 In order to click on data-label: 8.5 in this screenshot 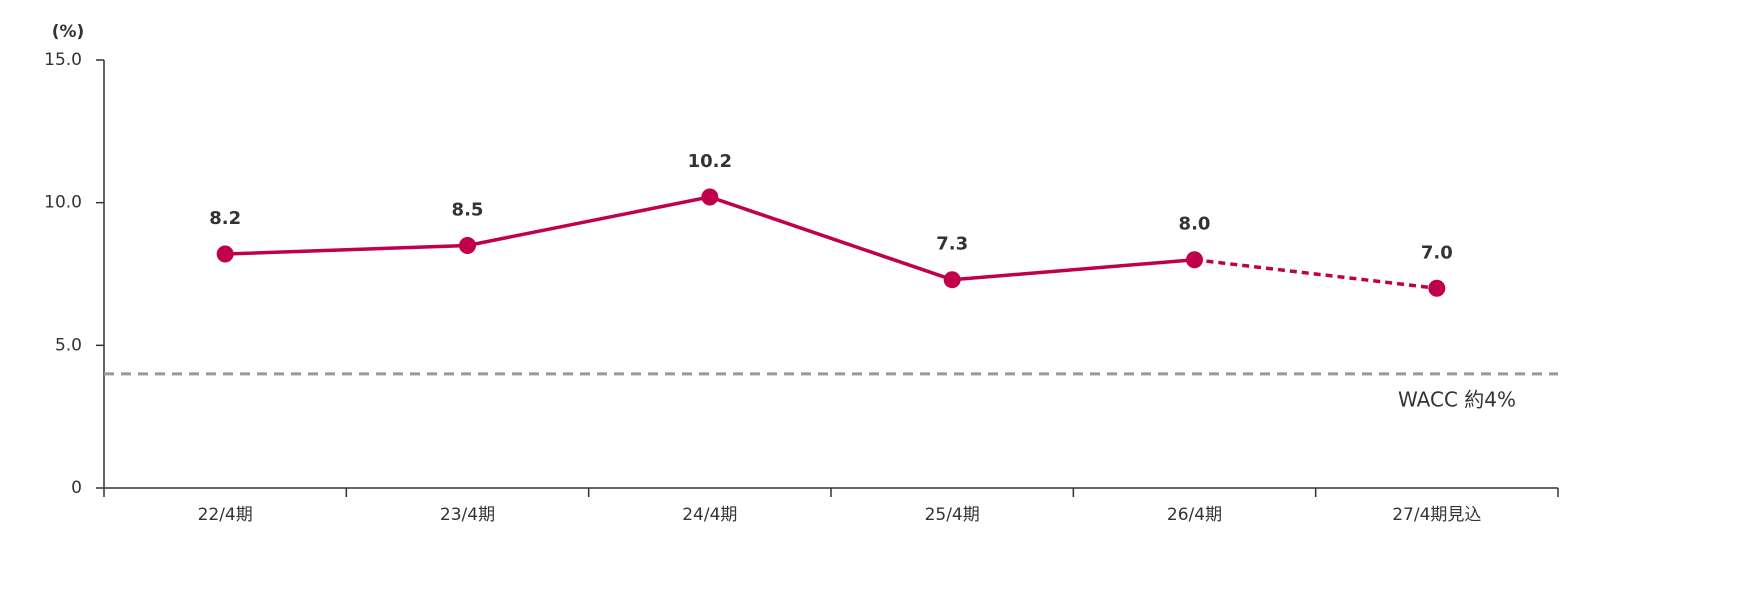, I will do `click(468, 209)`.